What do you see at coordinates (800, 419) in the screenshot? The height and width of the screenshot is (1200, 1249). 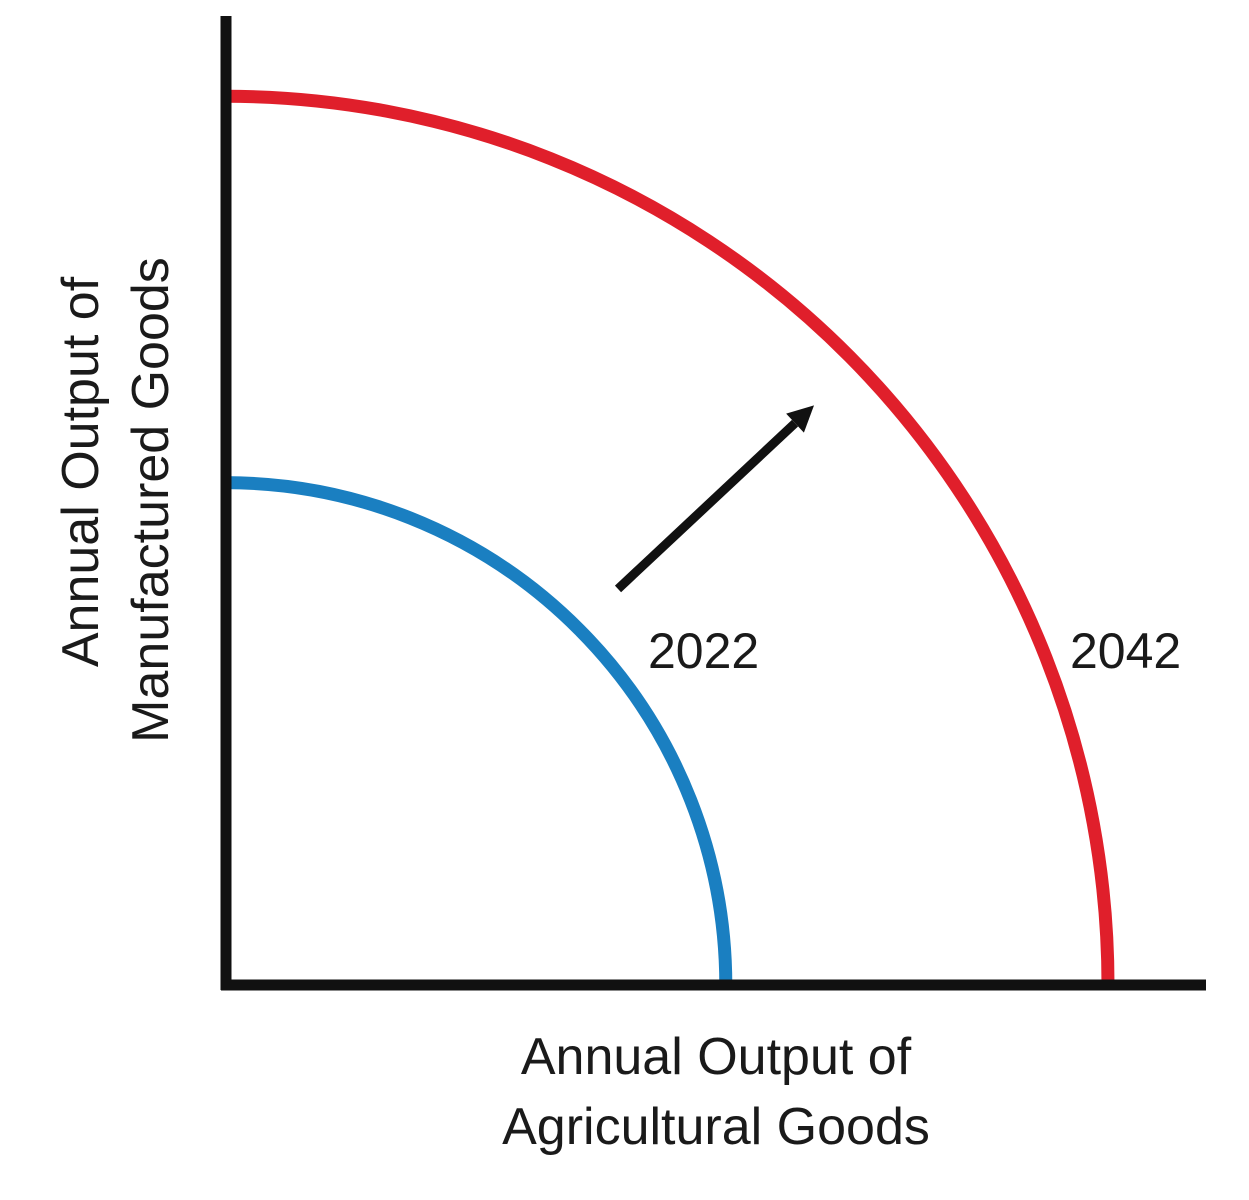 I see `shift-arrow-head` at bounding box center [800, 419].